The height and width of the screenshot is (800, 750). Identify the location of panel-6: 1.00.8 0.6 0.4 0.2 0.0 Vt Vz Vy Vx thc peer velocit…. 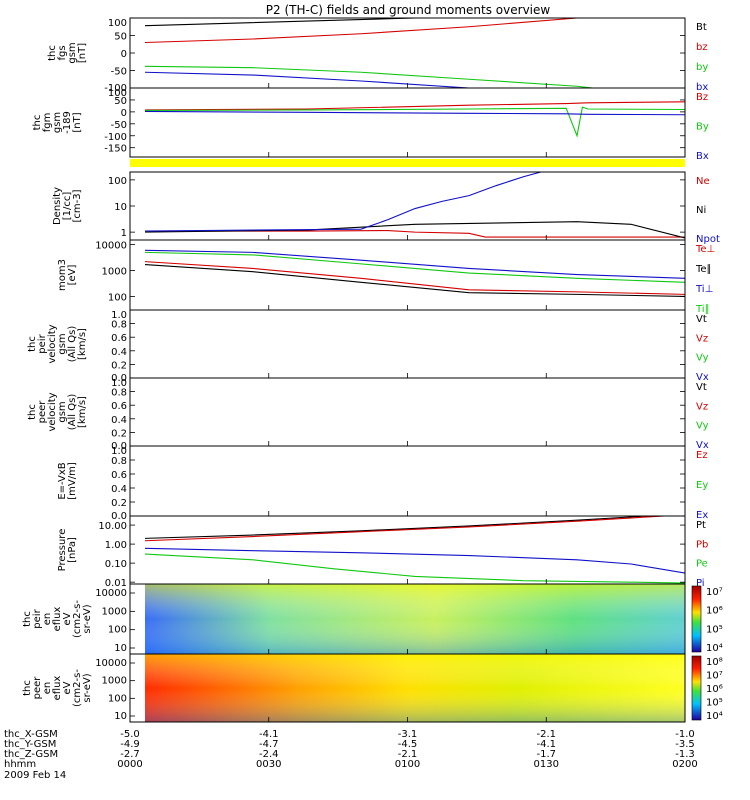
(368, 414).